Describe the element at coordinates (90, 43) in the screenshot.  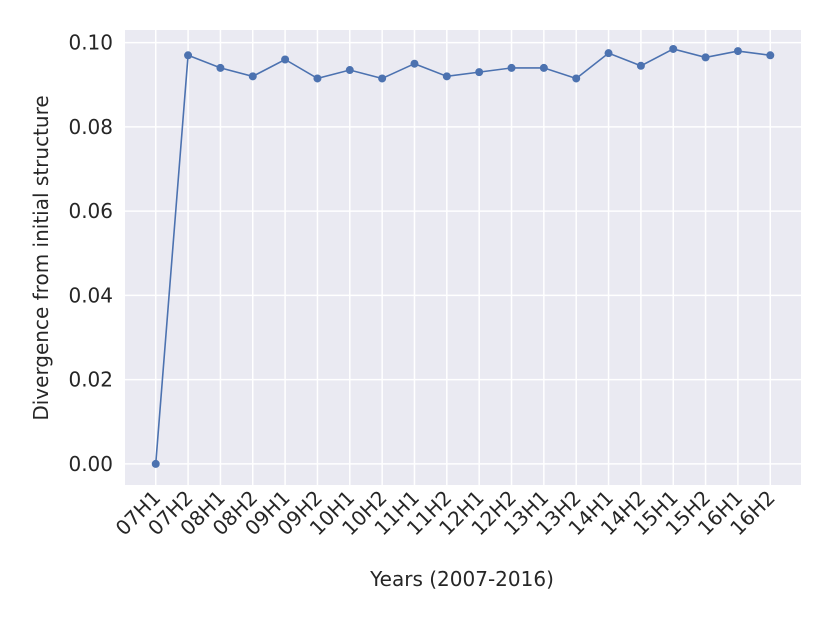
I see `y-tick-label: 0.10` at that location.